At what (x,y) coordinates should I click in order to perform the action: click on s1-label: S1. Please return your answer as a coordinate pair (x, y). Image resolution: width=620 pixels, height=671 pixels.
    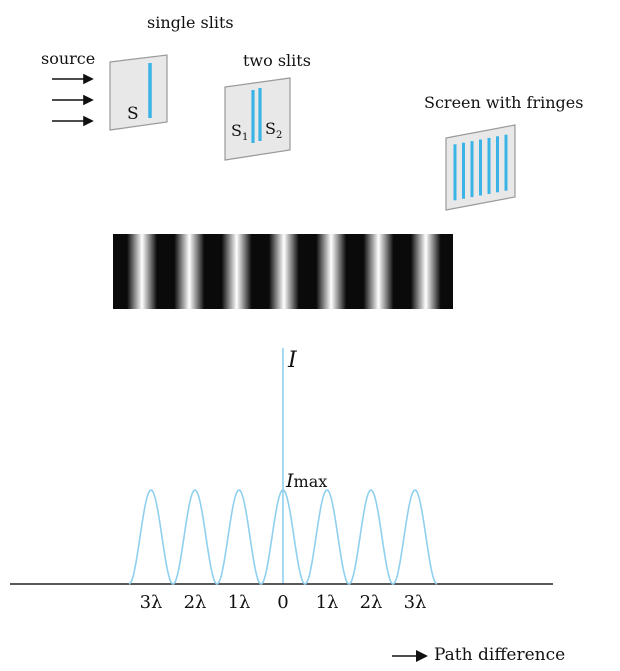
    Looking at the image, I should click on (239, 132).